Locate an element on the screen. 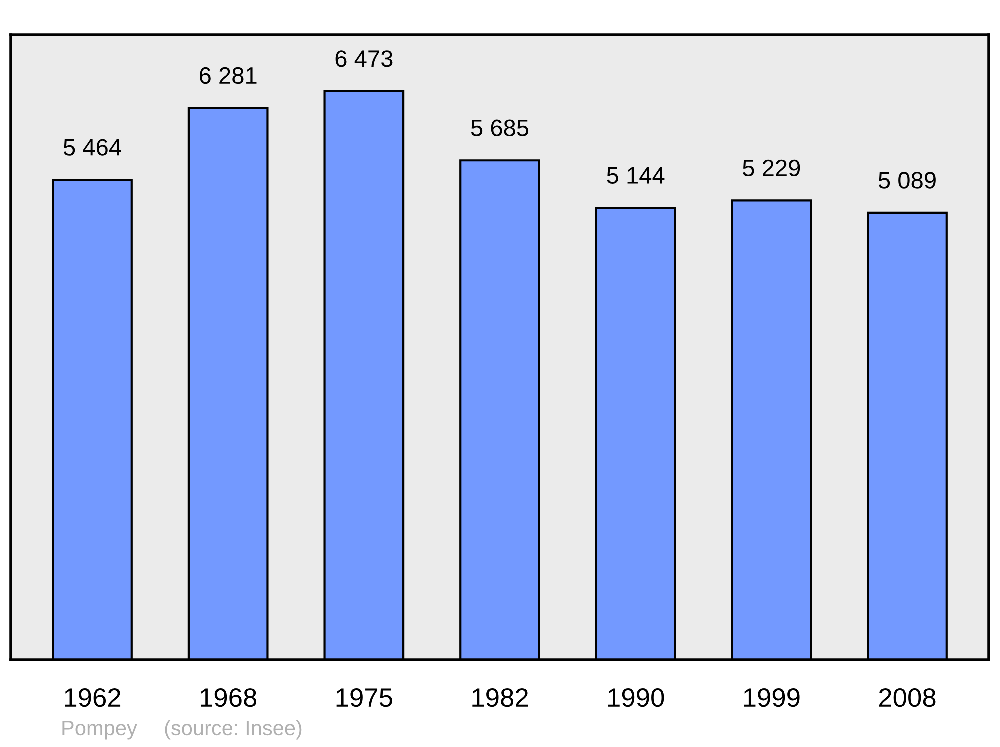 The height and width of the screenshot is (747, 1000). data-label: 5 144 is located at coordinates (636, 176).